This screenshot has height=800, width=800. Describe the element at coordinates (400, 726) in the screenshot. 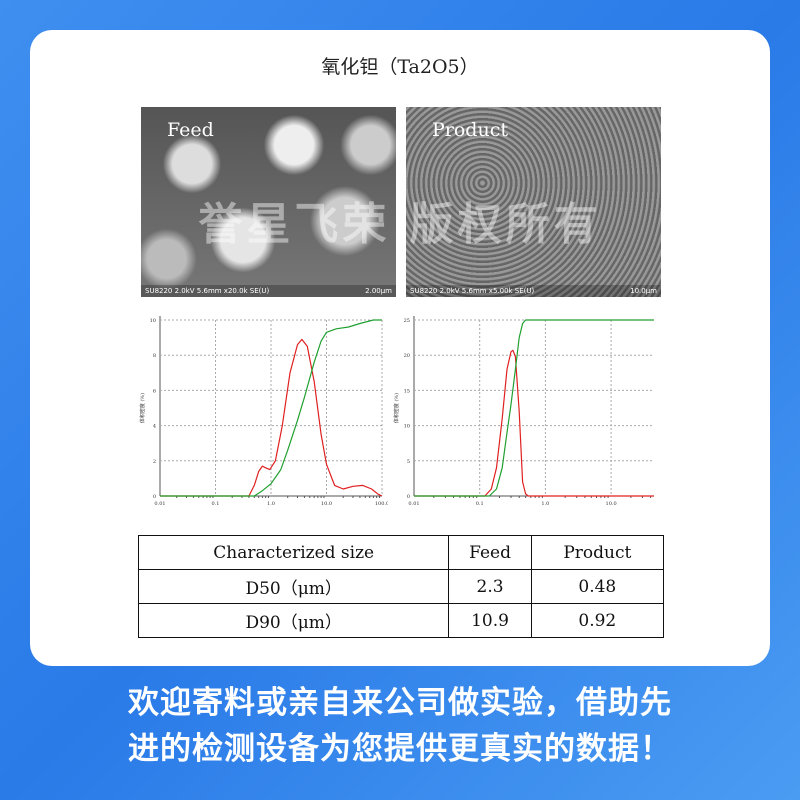

I see `footer-text: 欢迎寄料或亲自来公司做实验，借助先 进的检测设备为您提供更真实的数据！` at that location.